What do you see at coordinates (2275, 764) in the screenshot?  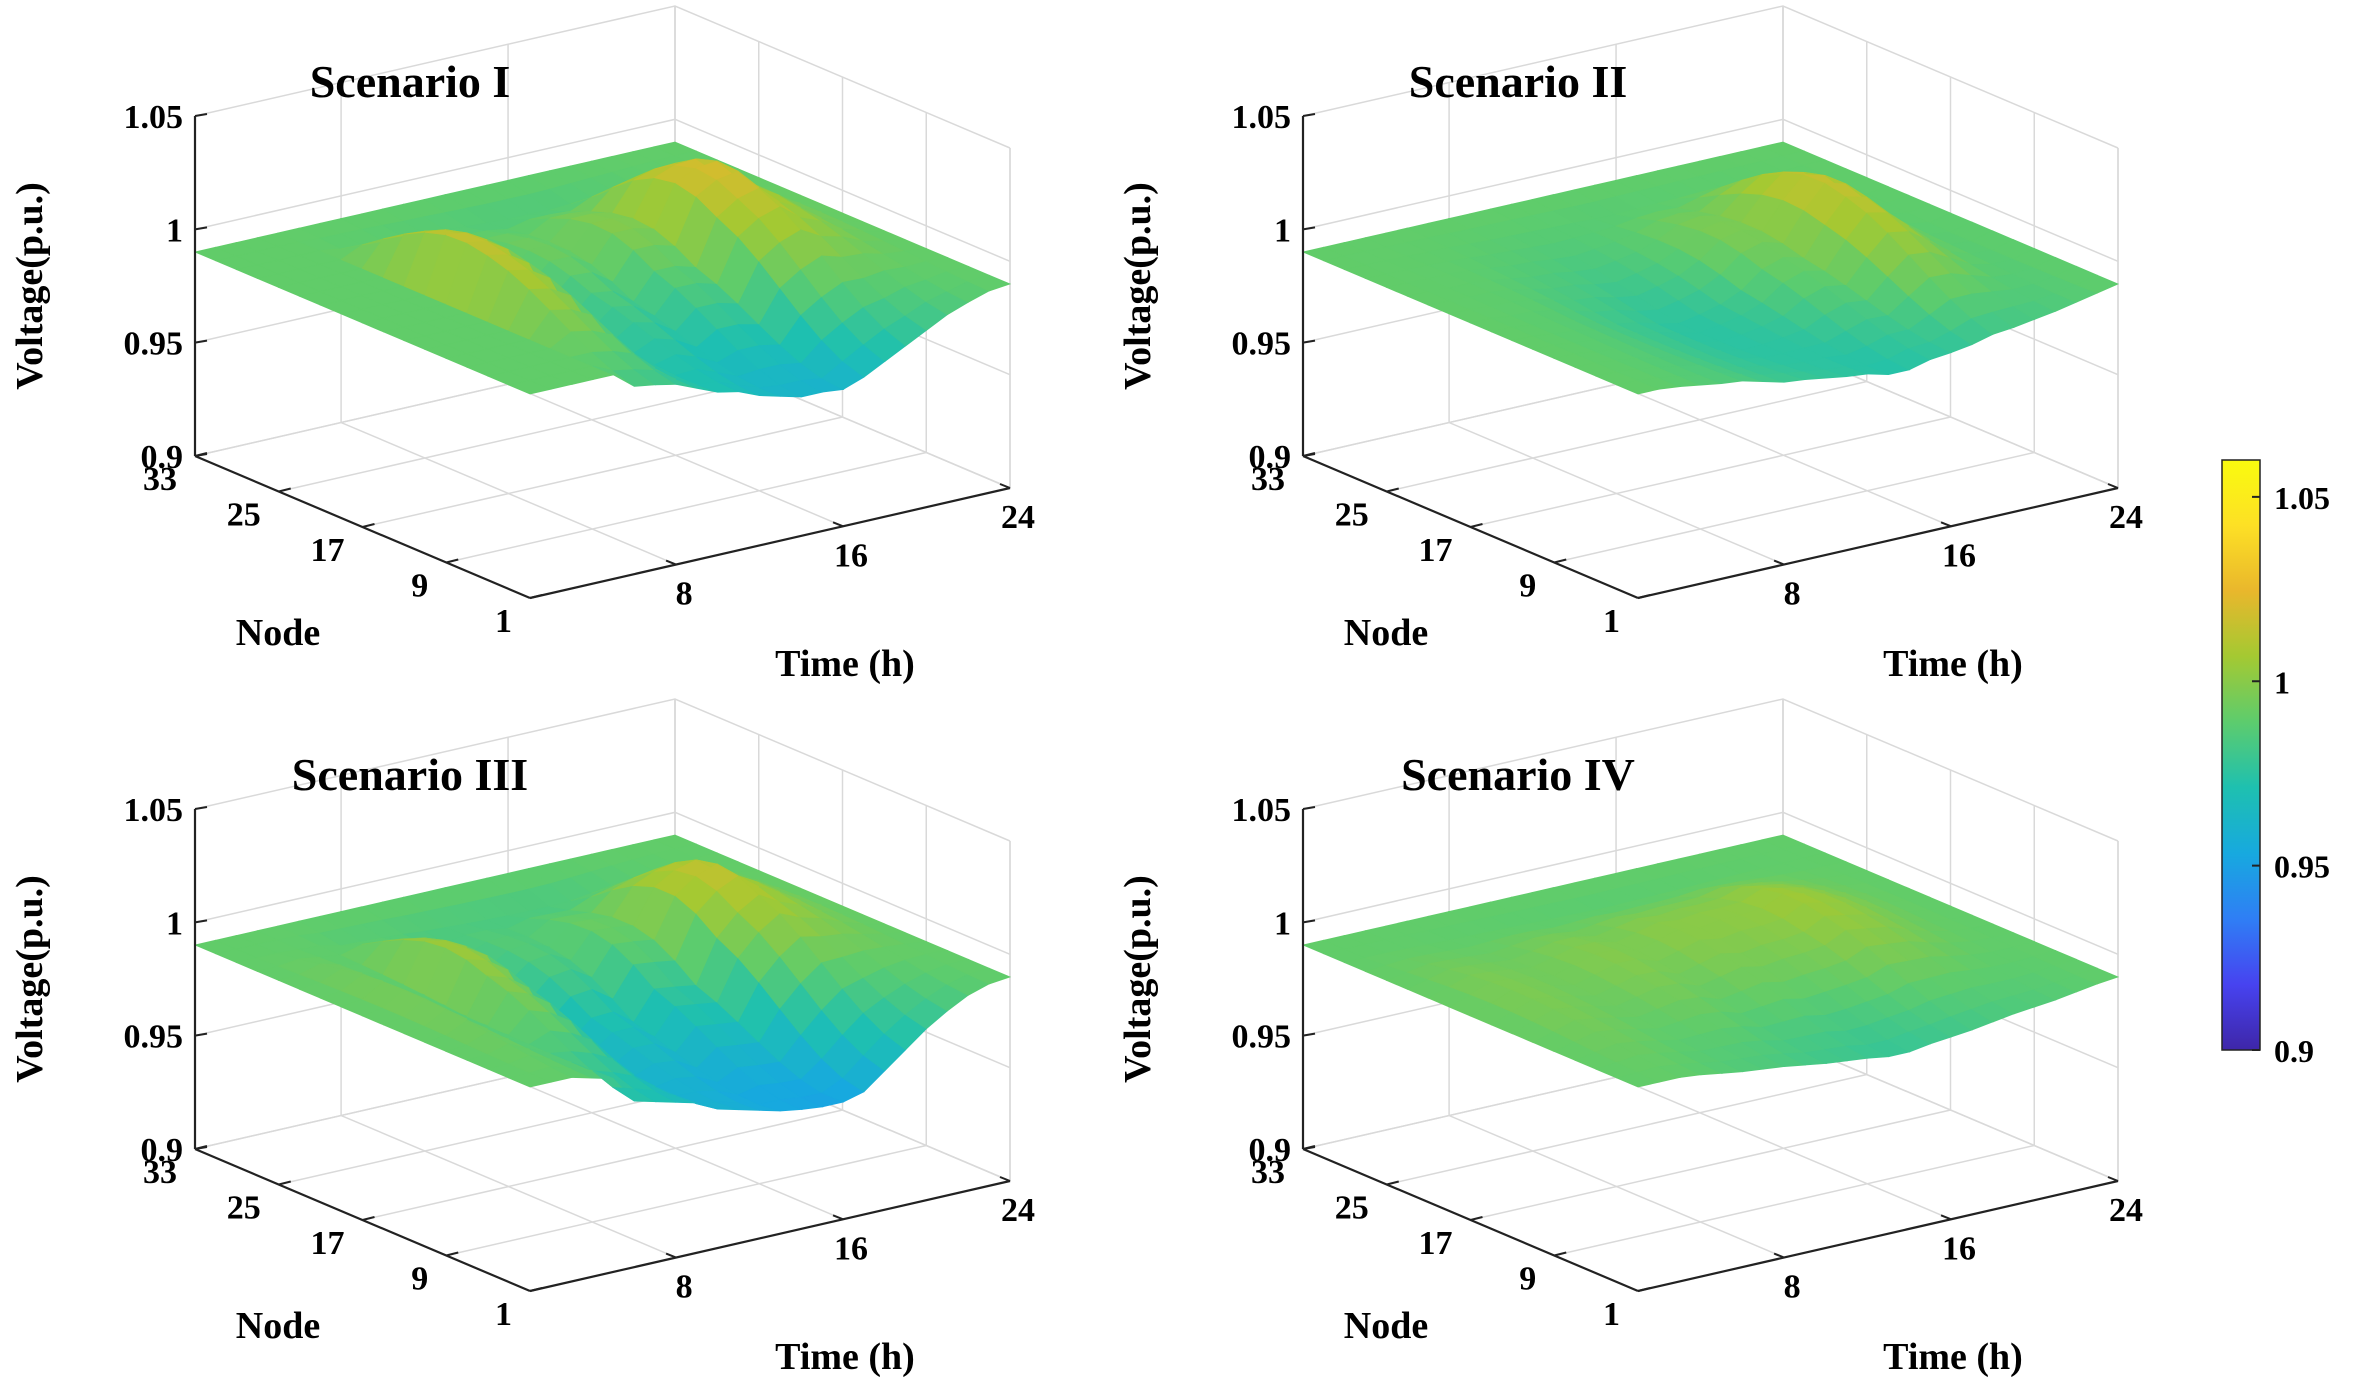 I see `colorbar: 0.9 0.95 1 1.05` at bounding box center [2275, 764].